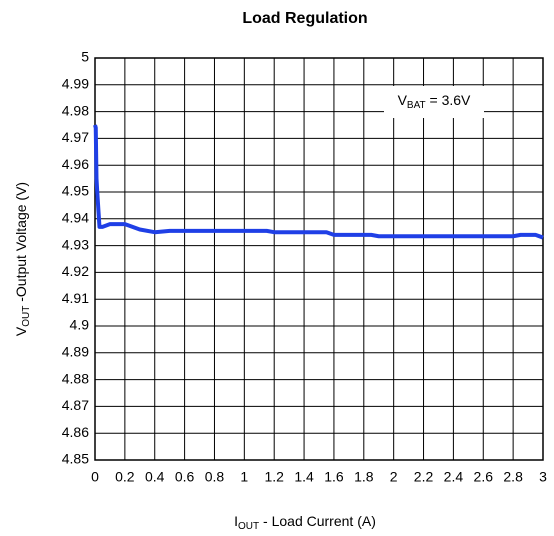 The width and height of the screenshot is (554, 536). What do you see at coordinates (75, 352) in the screenshot?
I see `y-tick-label: 4.89` at bounding box center [75, 352].